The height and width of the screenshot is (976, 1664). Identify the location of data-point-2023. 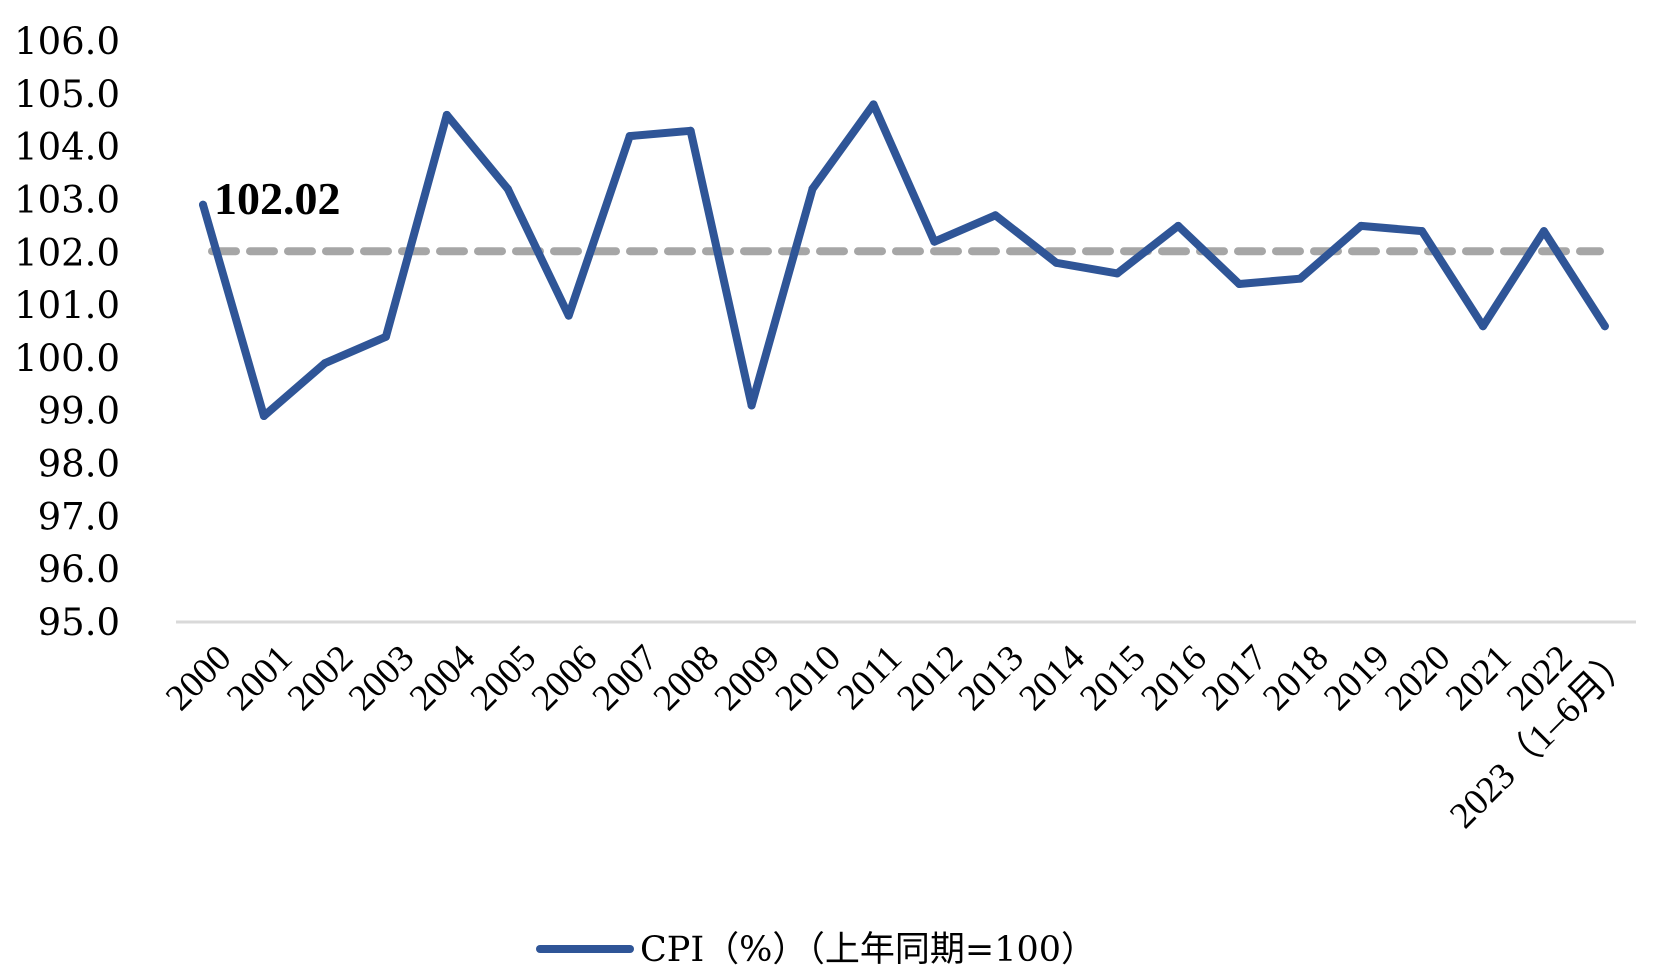
(1604, 326).